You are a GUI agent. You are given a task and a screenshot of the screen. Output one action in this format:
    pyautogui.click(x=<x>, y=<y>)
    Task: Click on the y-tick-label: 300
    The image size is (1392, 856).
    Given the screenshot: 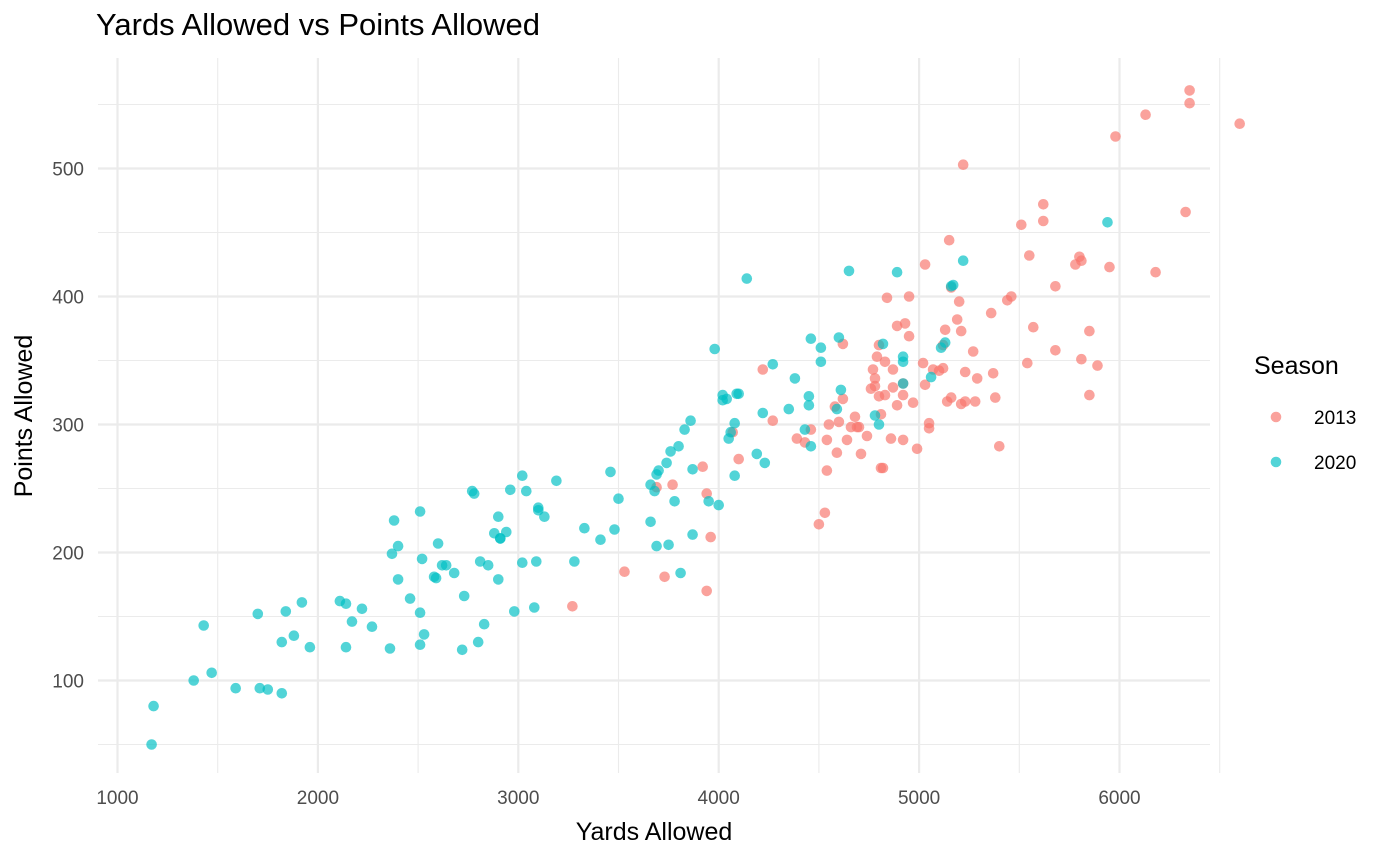 What is the action you would take?
    pyautogui.click(x=68, y=426)
    